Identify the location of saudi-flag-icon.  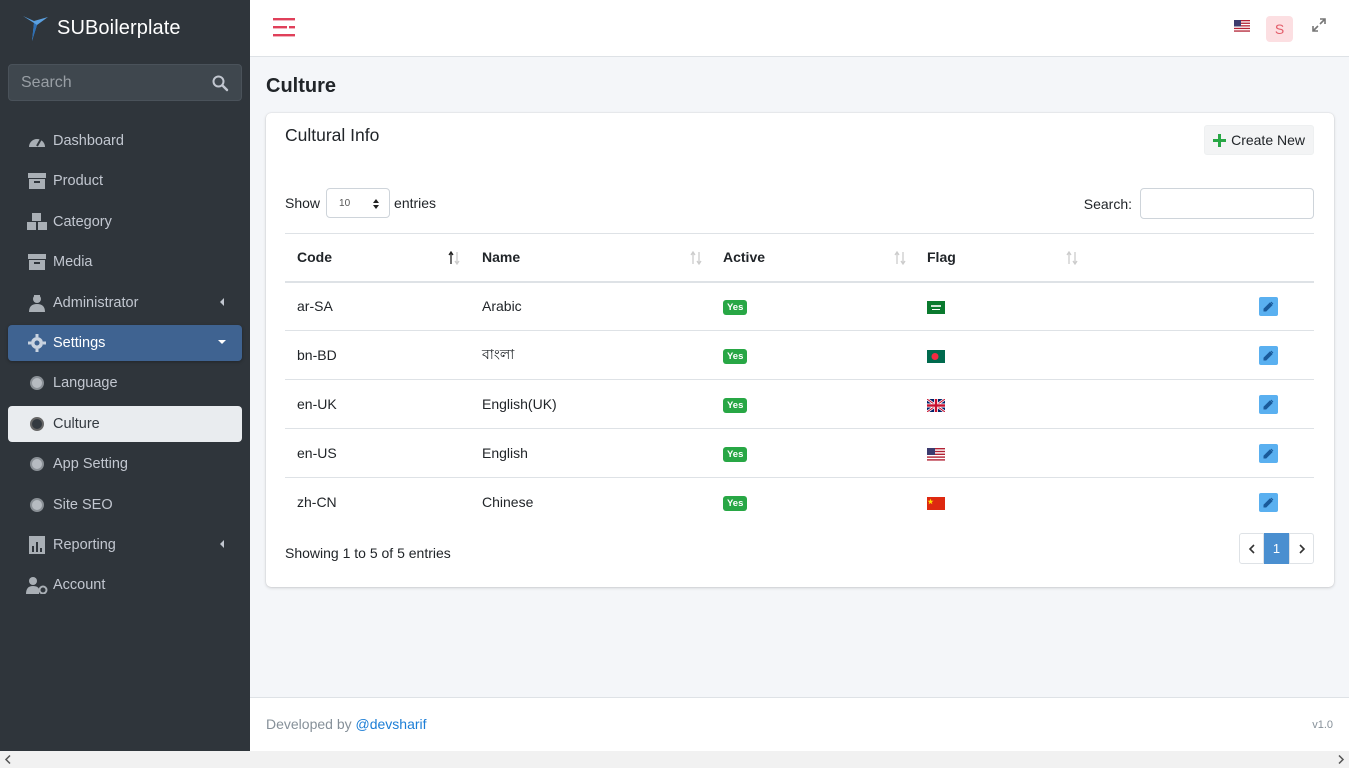
(936, 308).